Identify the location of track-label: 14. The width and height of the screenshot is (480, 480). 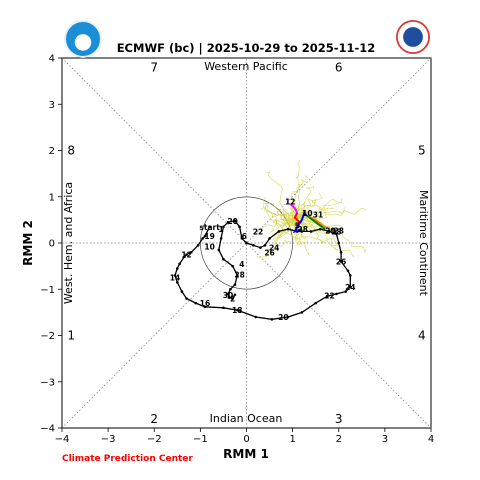
(175, 278).